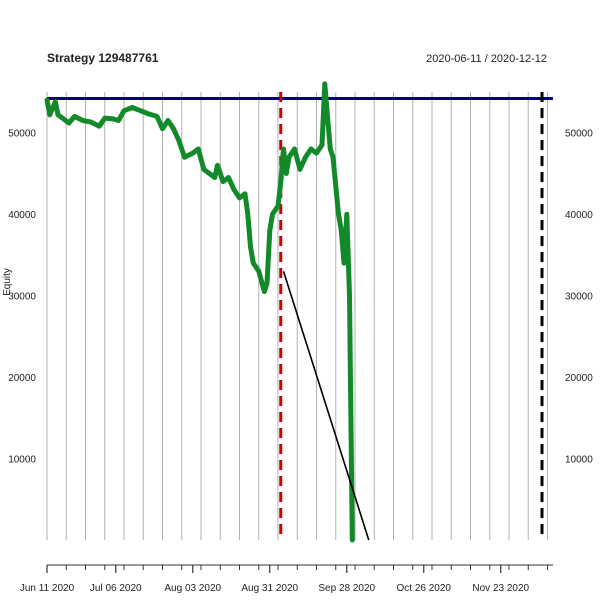 The image size is (600, 605). Describe the element at coordinates (579, 297) in the screenshot. I see `y-tick-label-right: 30000` at that location.